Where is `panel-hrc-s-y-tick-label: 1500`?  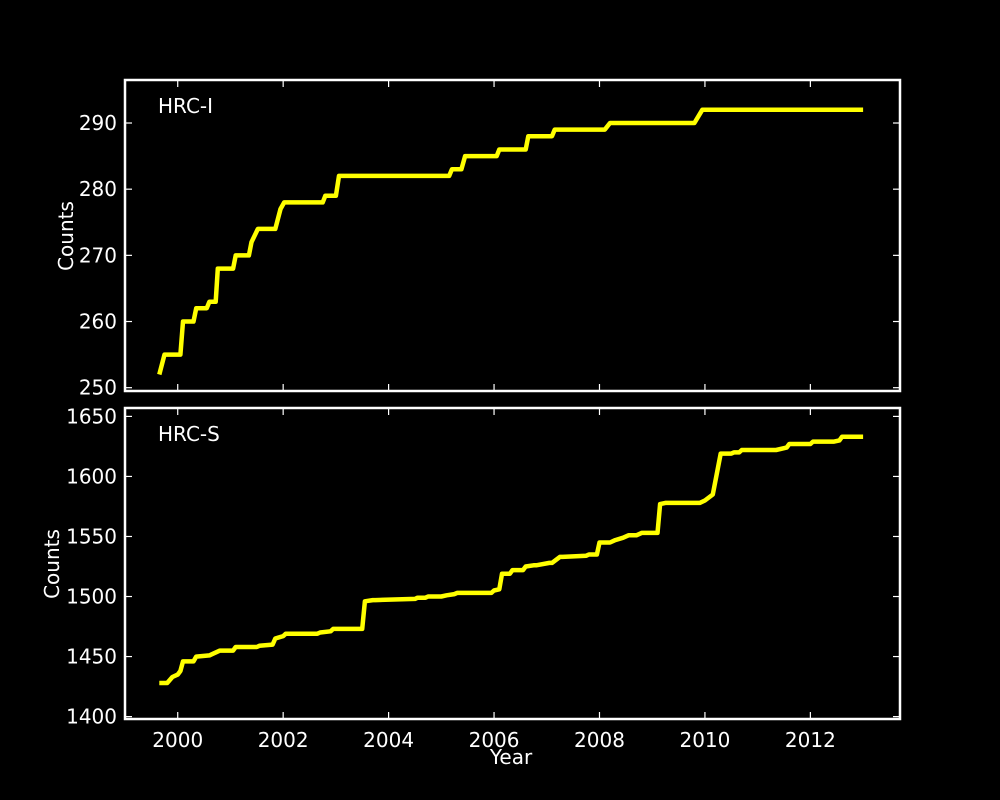 panel-hrc-s-y-tick-label: 1500 is located at coordinates (91, 597).